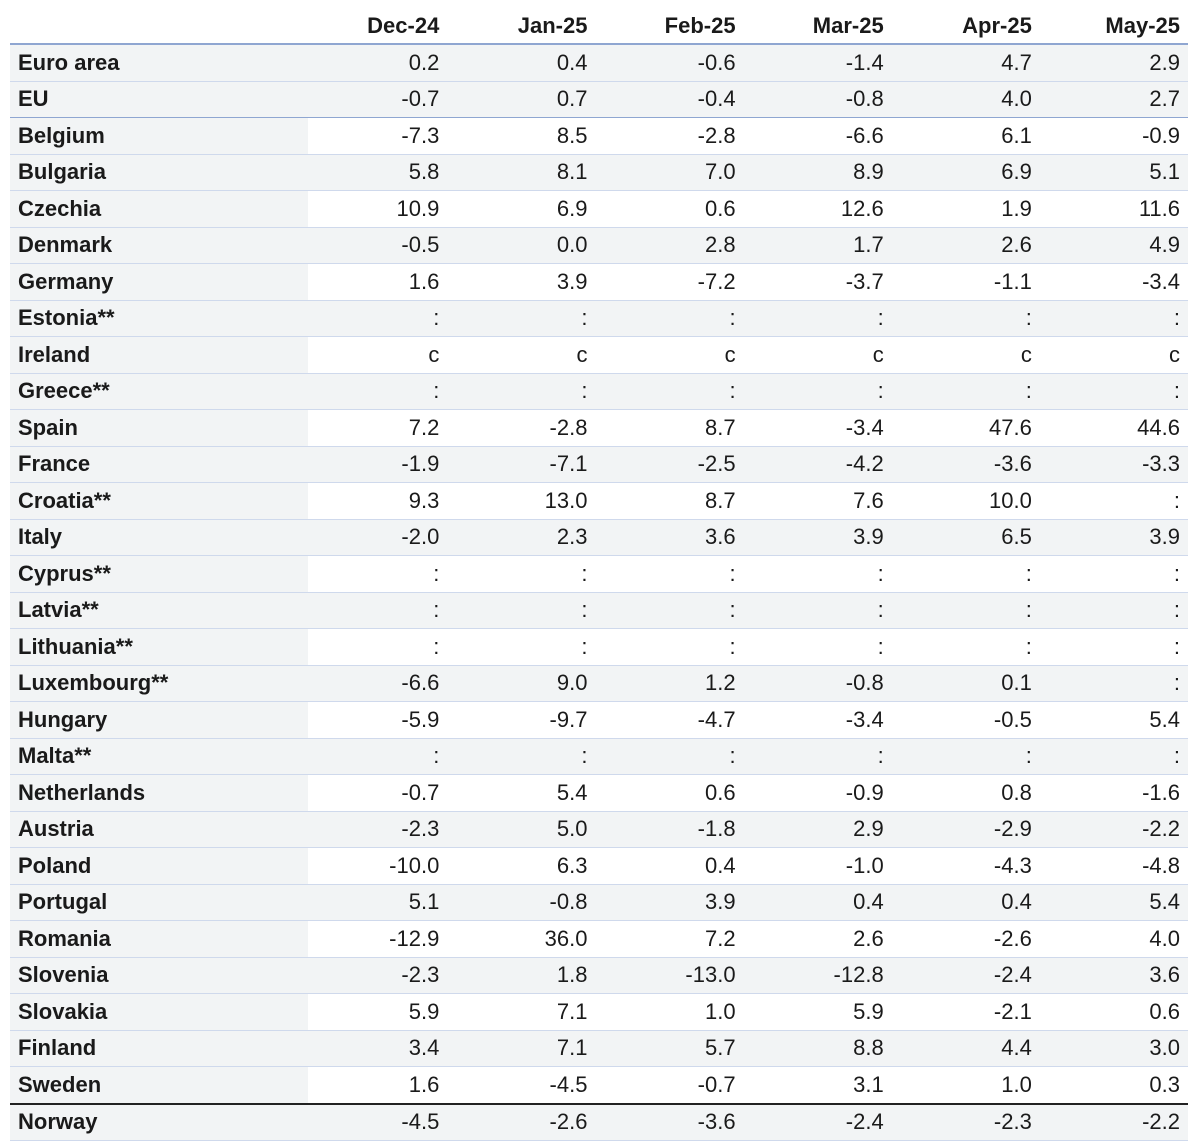 This screenshot has width=1200, height=1141. I want to click on value-cell: 10.0, so click(965, 501).